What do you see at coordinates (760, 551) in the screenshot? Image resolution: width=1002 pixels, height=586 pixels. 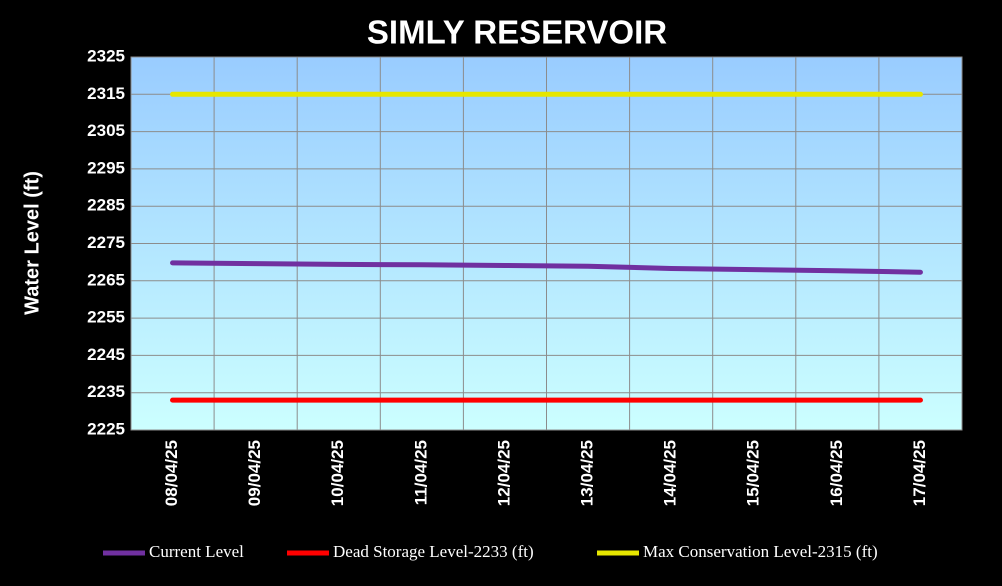 I see `legend-label: Max Conservation Level-2315 (ft)` at bounding box center [760, 551].